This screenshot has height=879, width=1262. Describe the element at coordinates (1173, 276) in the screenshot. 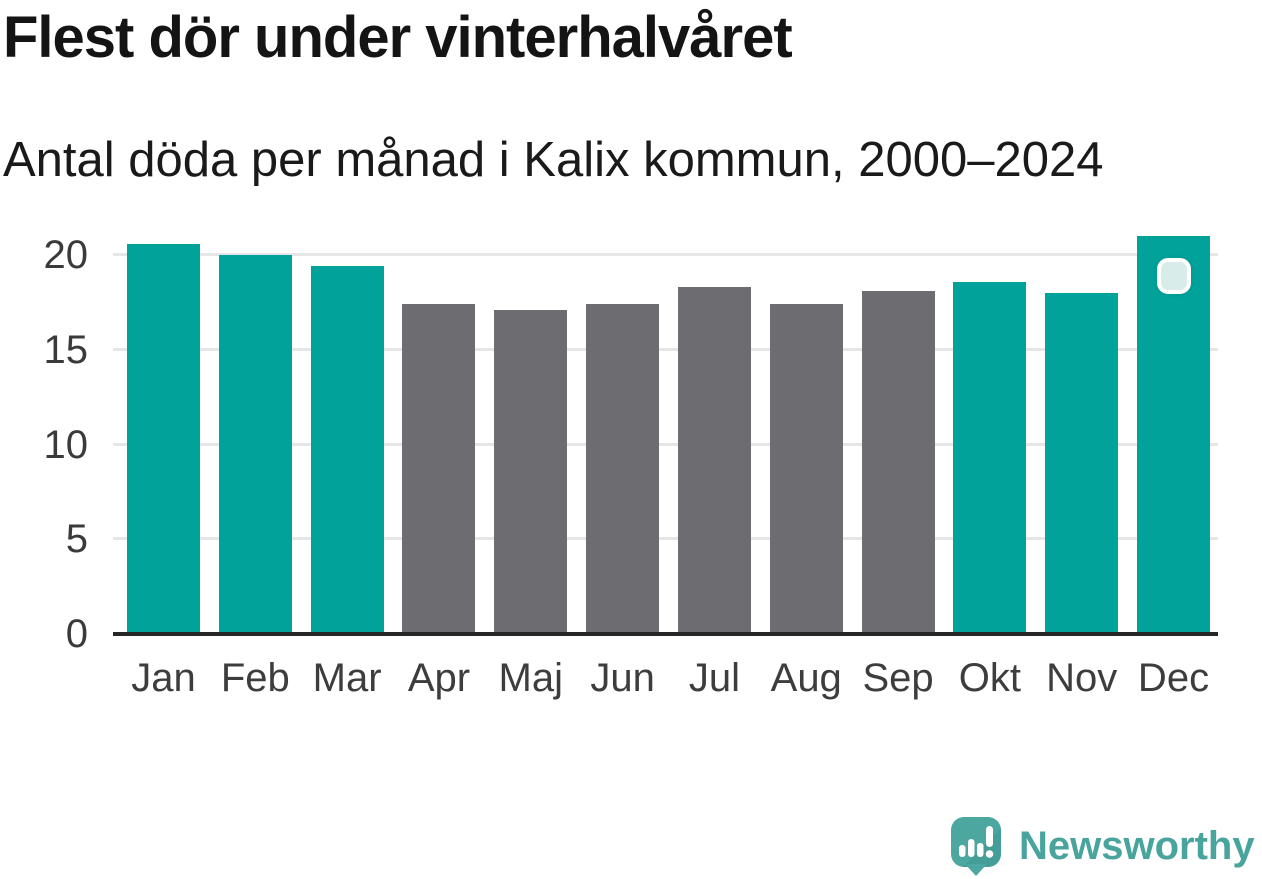

I see `dec-bar-marker` at that location.